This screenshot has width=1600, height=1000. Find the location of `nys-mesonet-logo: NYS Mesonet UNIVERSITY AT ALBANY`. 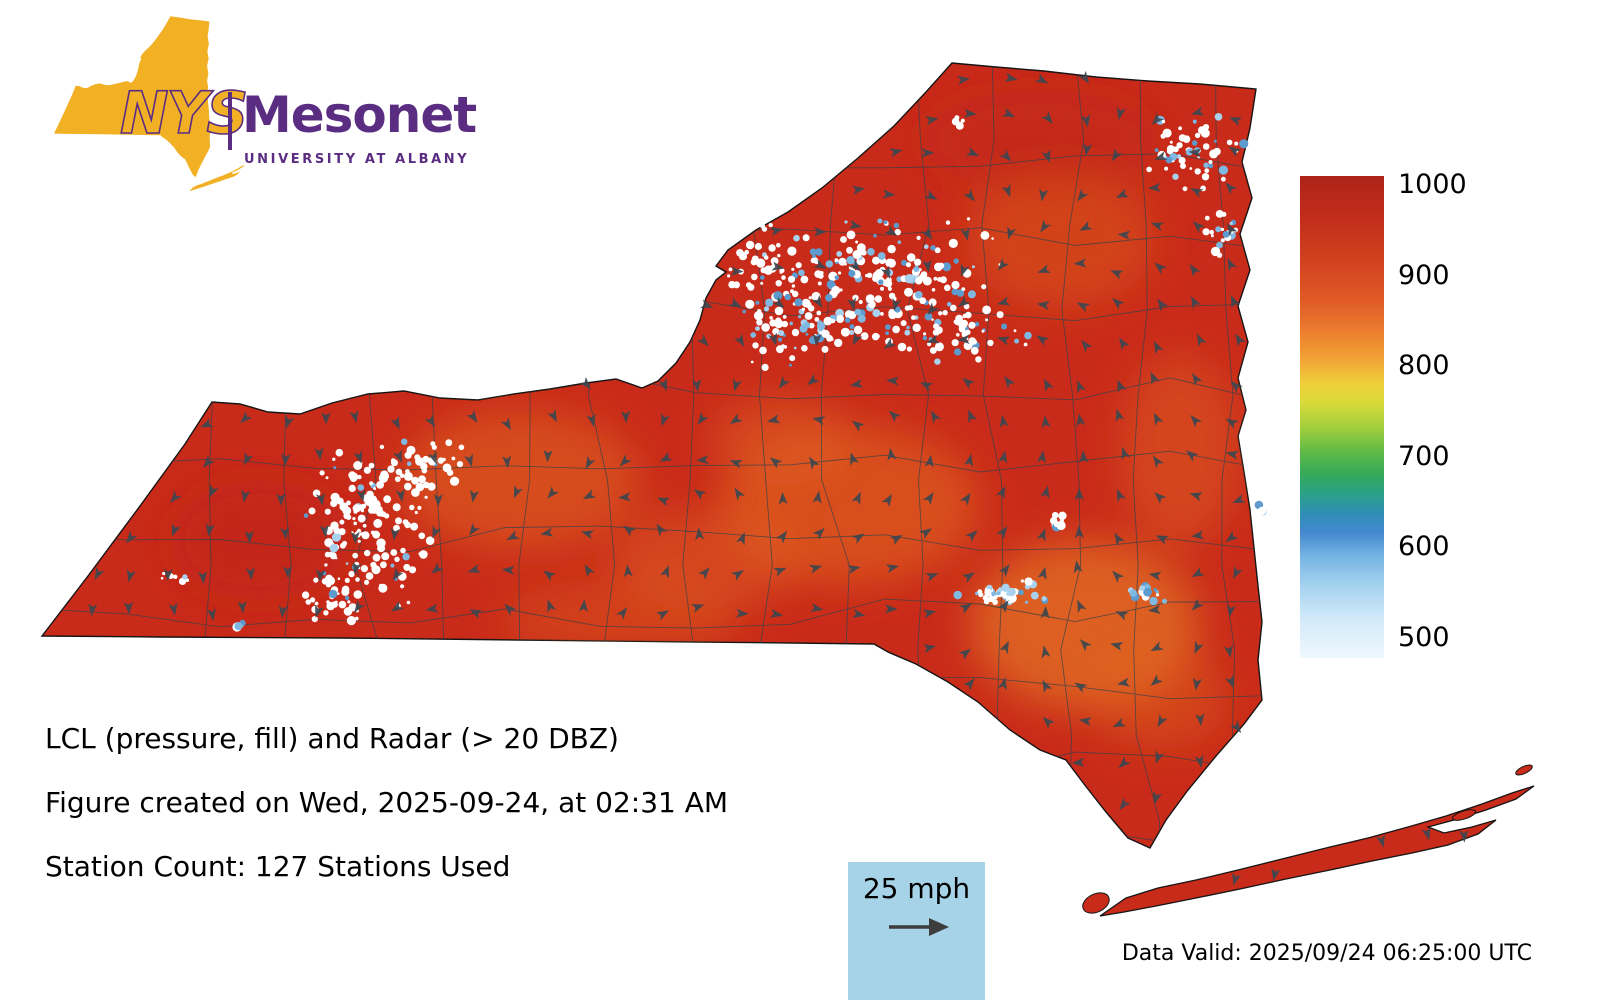

nys-mesonet-logo: NYS Mesonet UNIVERSITY AT ALBANY is located at coordinates (265, 106).